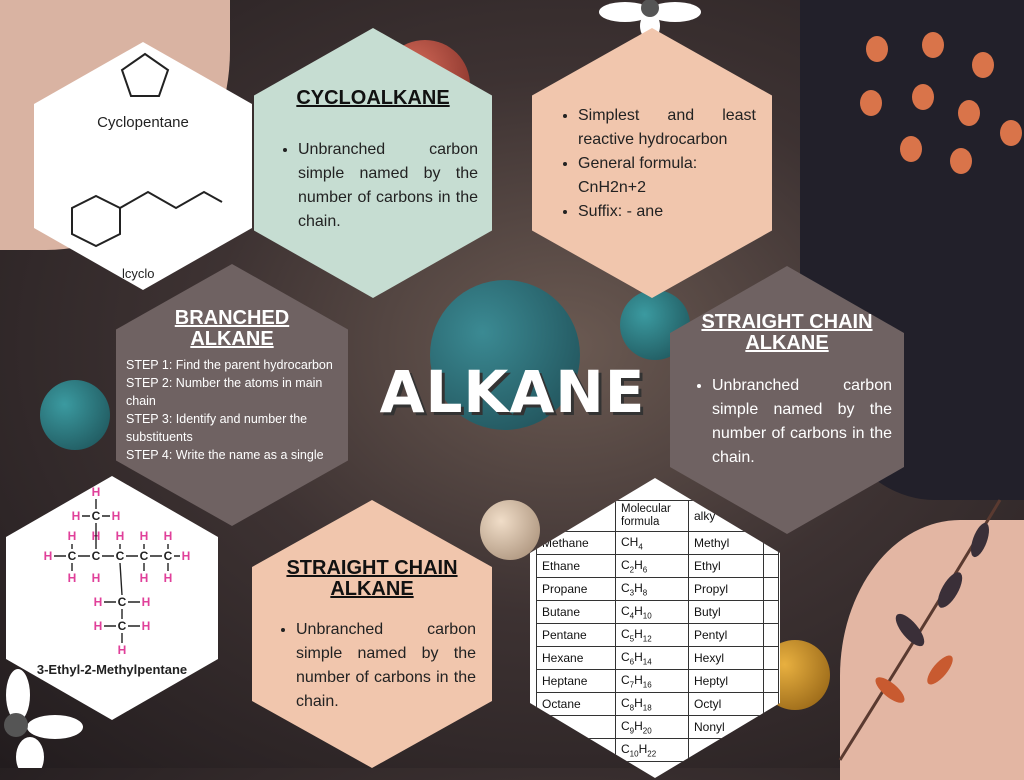  I want to click on straight-bottom-title-line1: STRAIGHT CHAIN, so click(372, 568).